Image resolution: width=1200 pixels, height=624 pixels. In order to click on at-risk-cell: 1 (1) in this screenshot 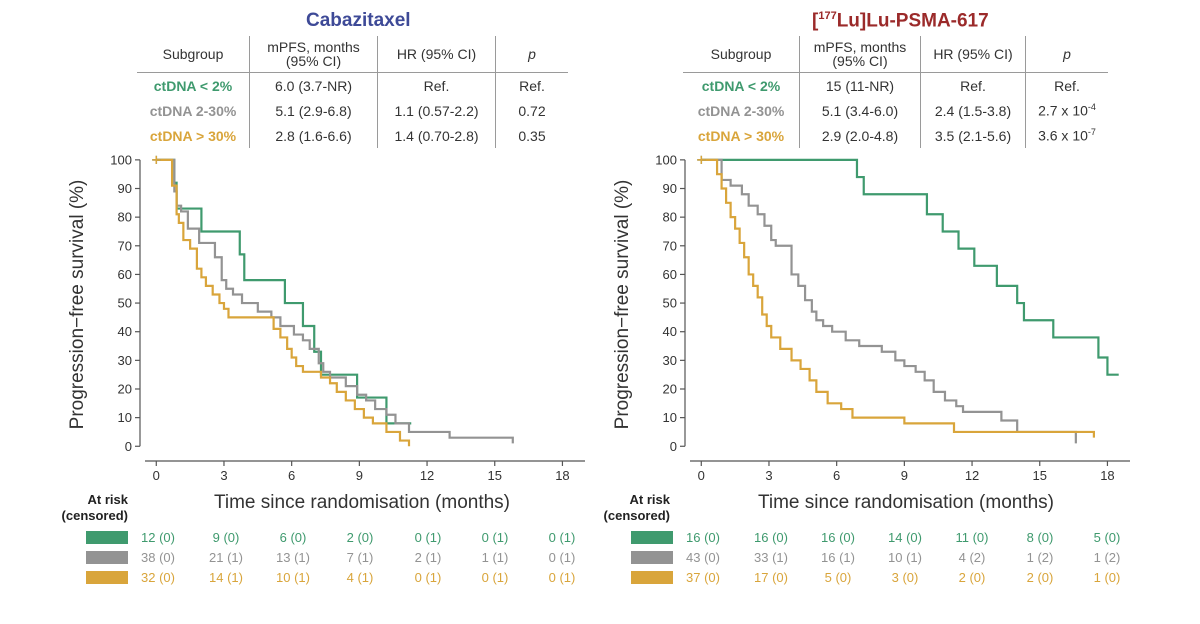, I will do `click(495, 557)`.